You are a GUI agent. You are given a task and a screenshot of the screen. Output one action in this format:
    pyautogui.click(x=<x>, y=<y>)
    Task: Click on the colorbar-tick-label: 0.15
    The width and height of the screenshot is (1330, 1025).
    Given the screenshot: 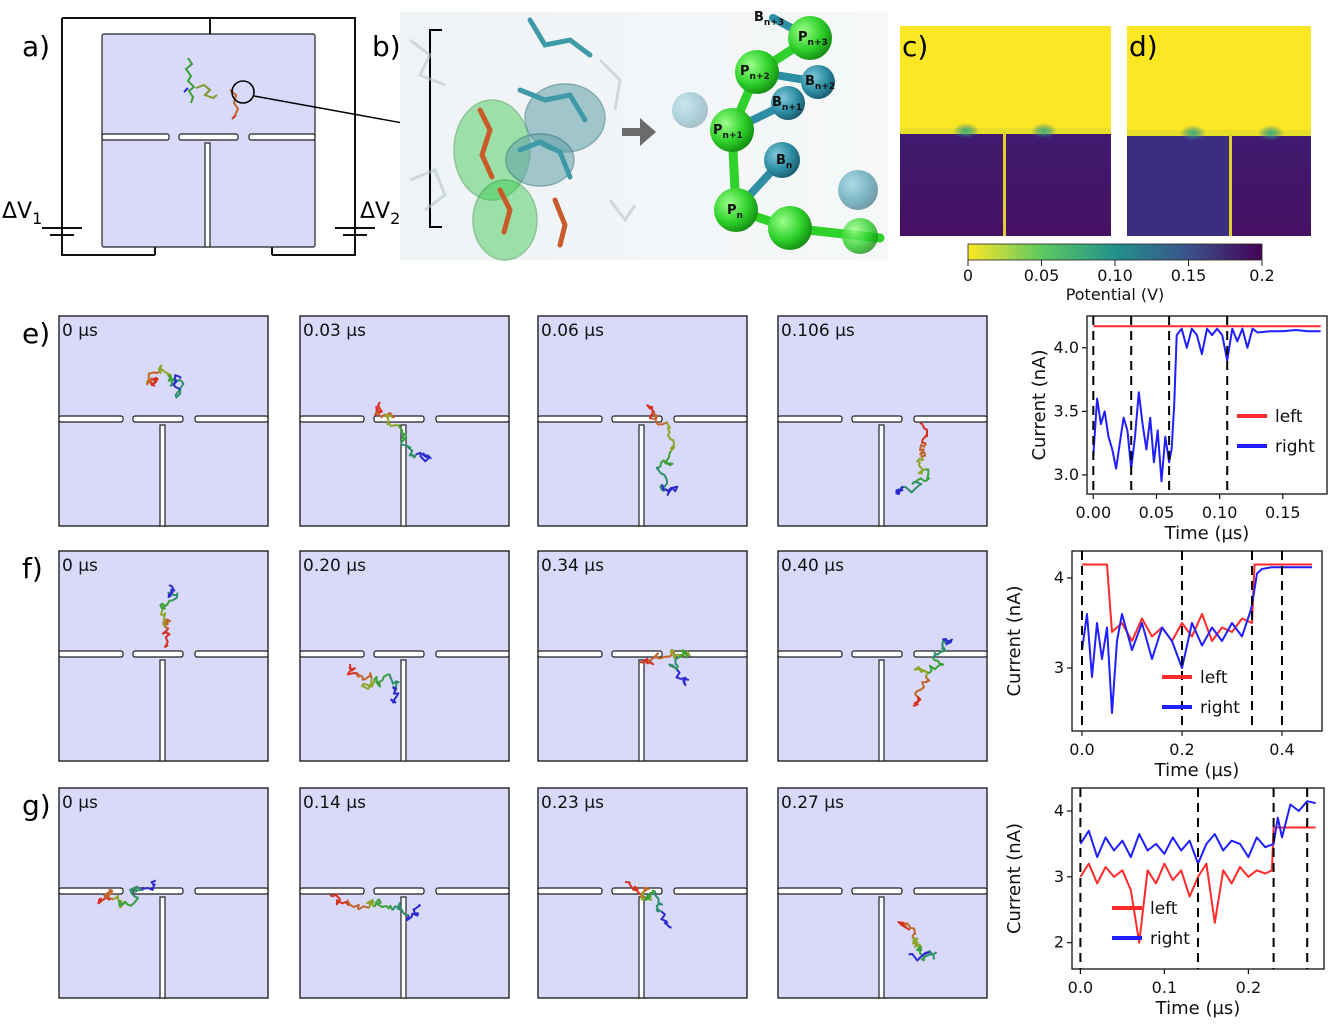 What is the action you would take?
    pyautogui.click(x=1189, y=275)
    